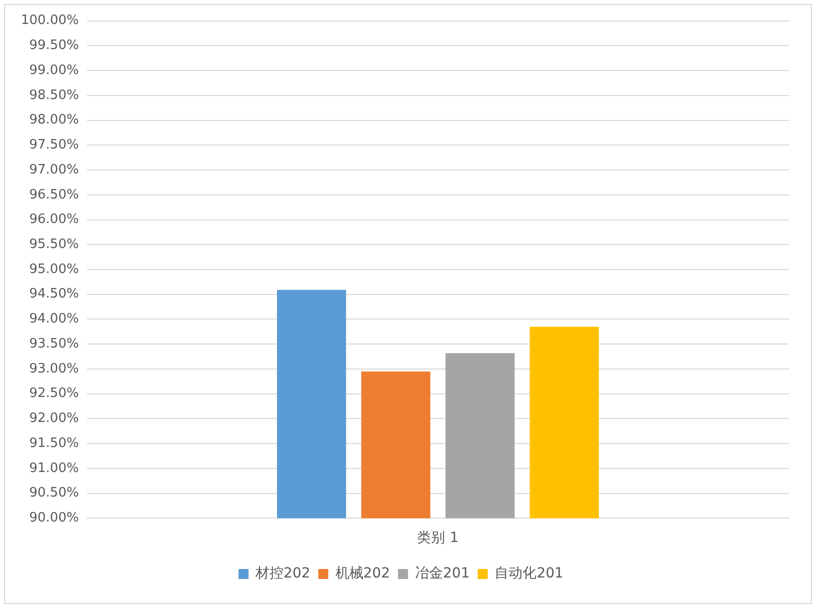 This screenshot has height=612, width=820. Describe the element at coordinates (54, 443) in the screenshot. I see `y-tick-label: 91.50%` at that location.